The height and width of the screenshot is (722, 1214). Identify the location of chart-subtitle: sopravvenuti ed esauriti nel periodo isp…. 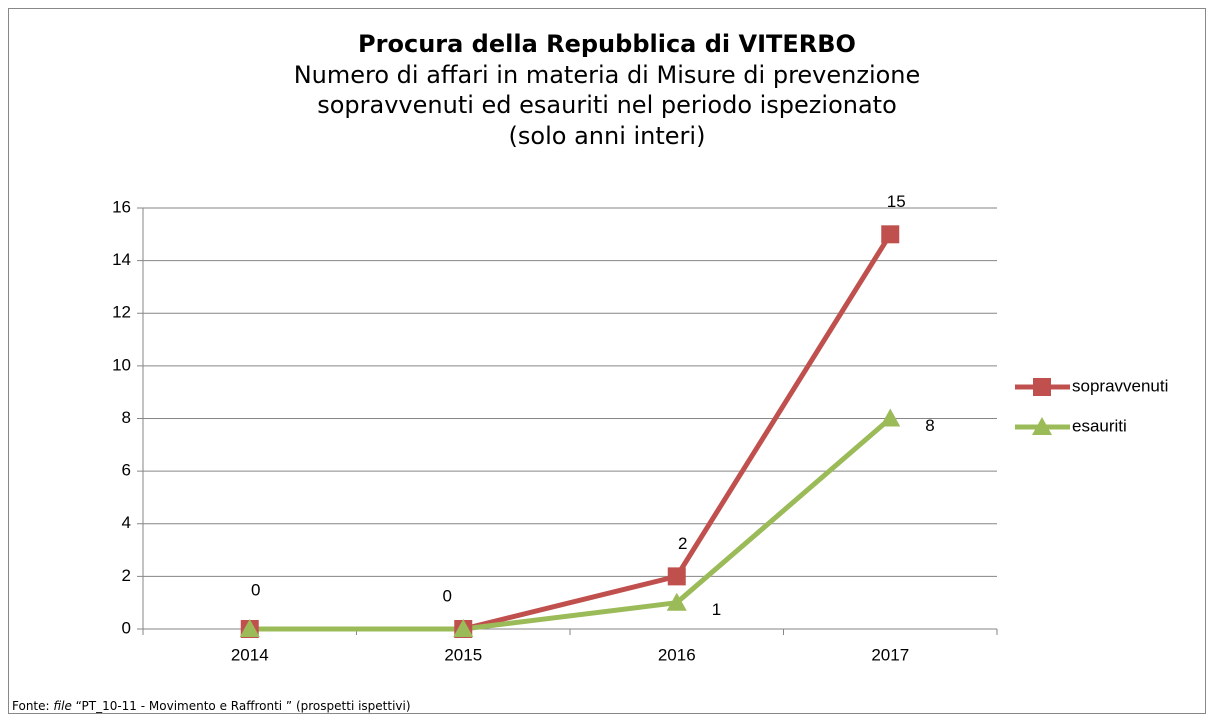
(607, 105).